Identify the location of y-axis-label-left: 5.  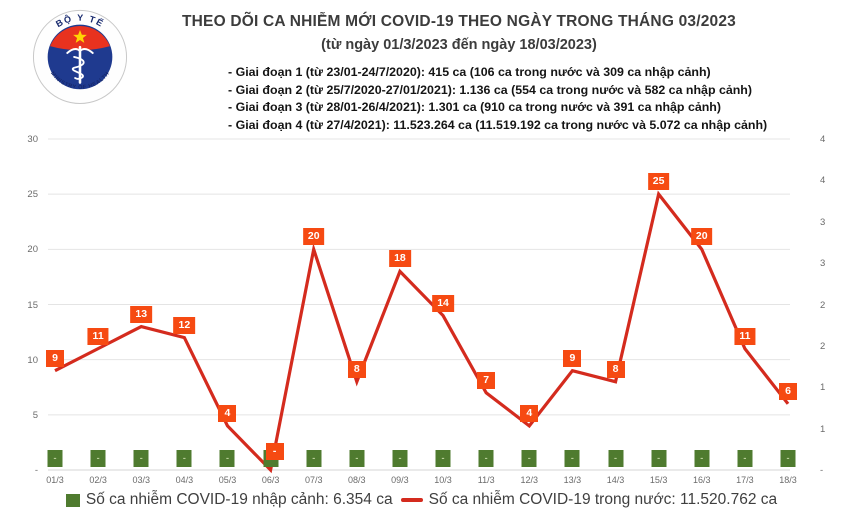
(35, 415).